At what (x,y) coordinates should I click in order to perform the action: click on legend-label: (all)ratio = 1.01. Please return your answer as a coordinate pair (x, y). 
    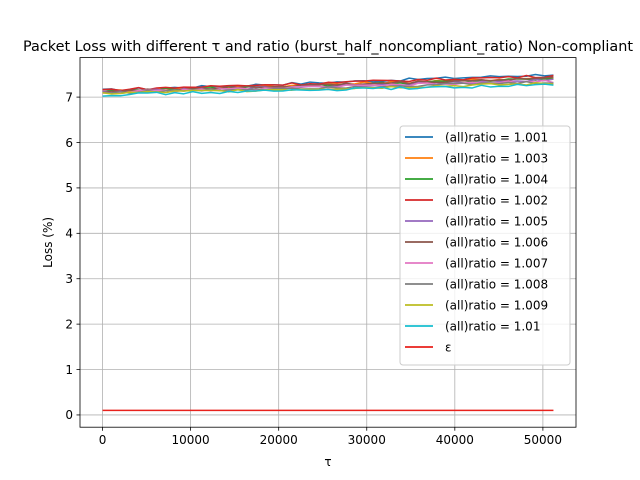
    Looking at the image, I should click on (492, 326).